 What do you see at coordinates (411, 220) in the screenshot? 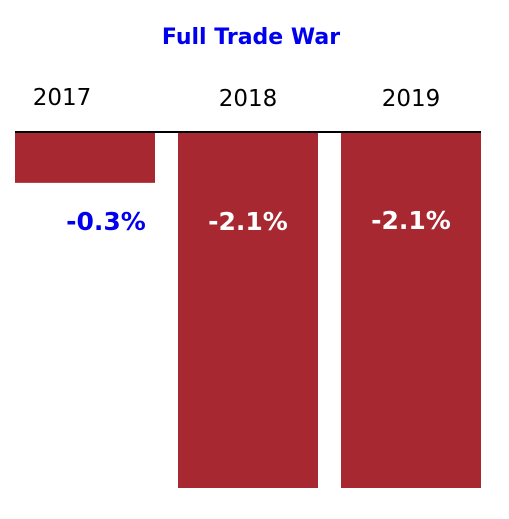
I see `data-label-2019: -2.1%` at bounding box center [411, 220].